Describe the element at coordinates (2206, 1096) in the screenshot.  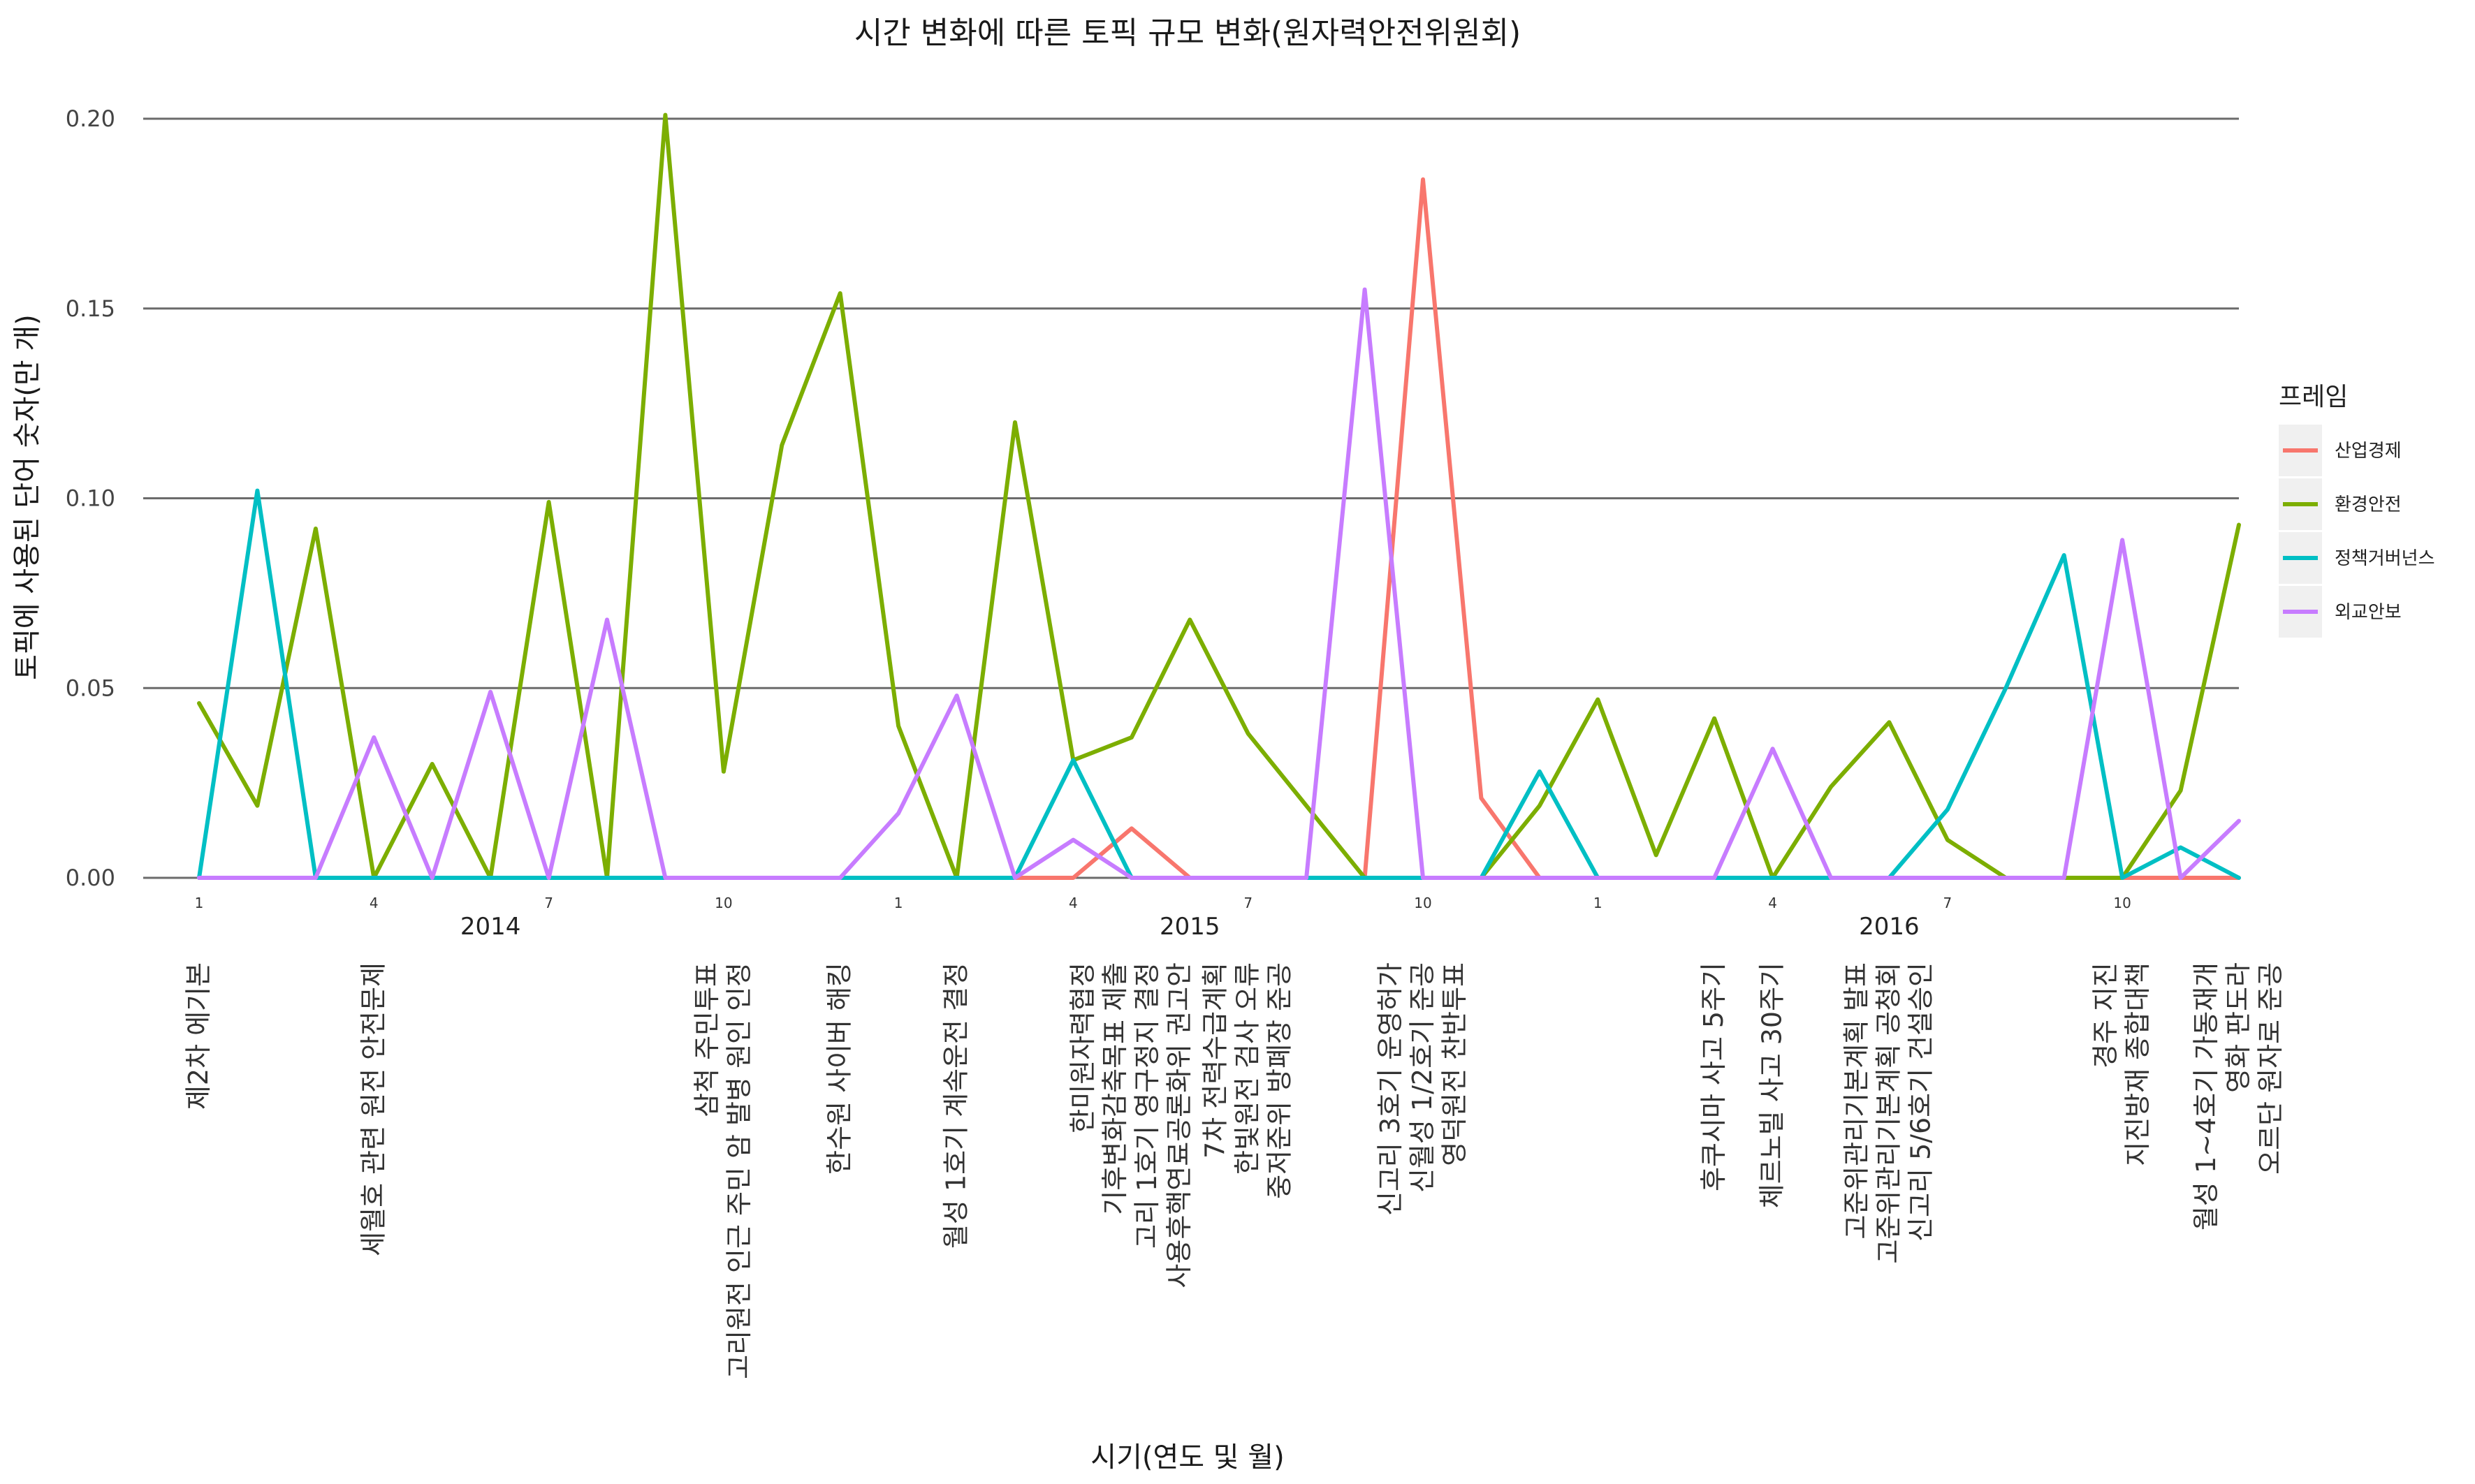
I see `event-label: 월성 1~4호기 가동재개` at that location.